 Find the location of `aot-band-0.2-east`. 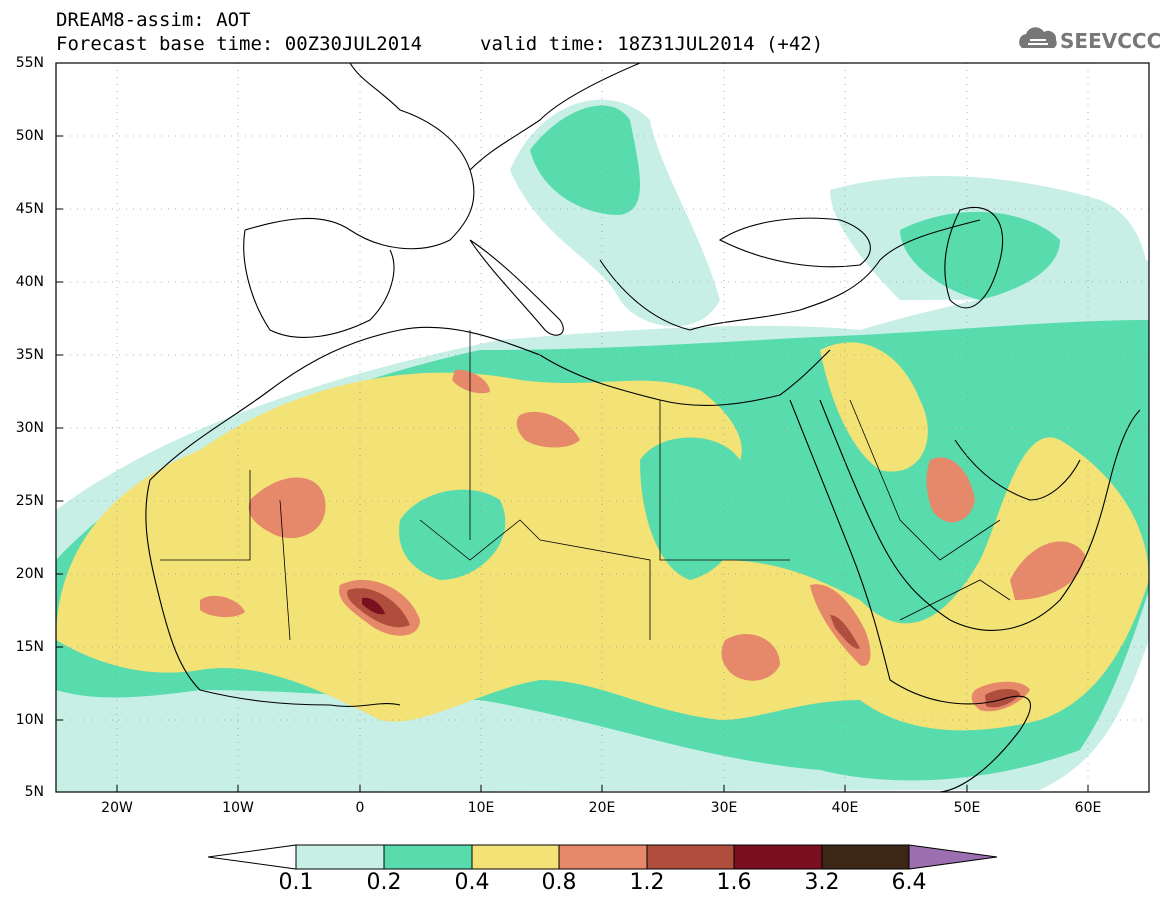

aot-band-0.2-east is located at coordinates (980, 255).